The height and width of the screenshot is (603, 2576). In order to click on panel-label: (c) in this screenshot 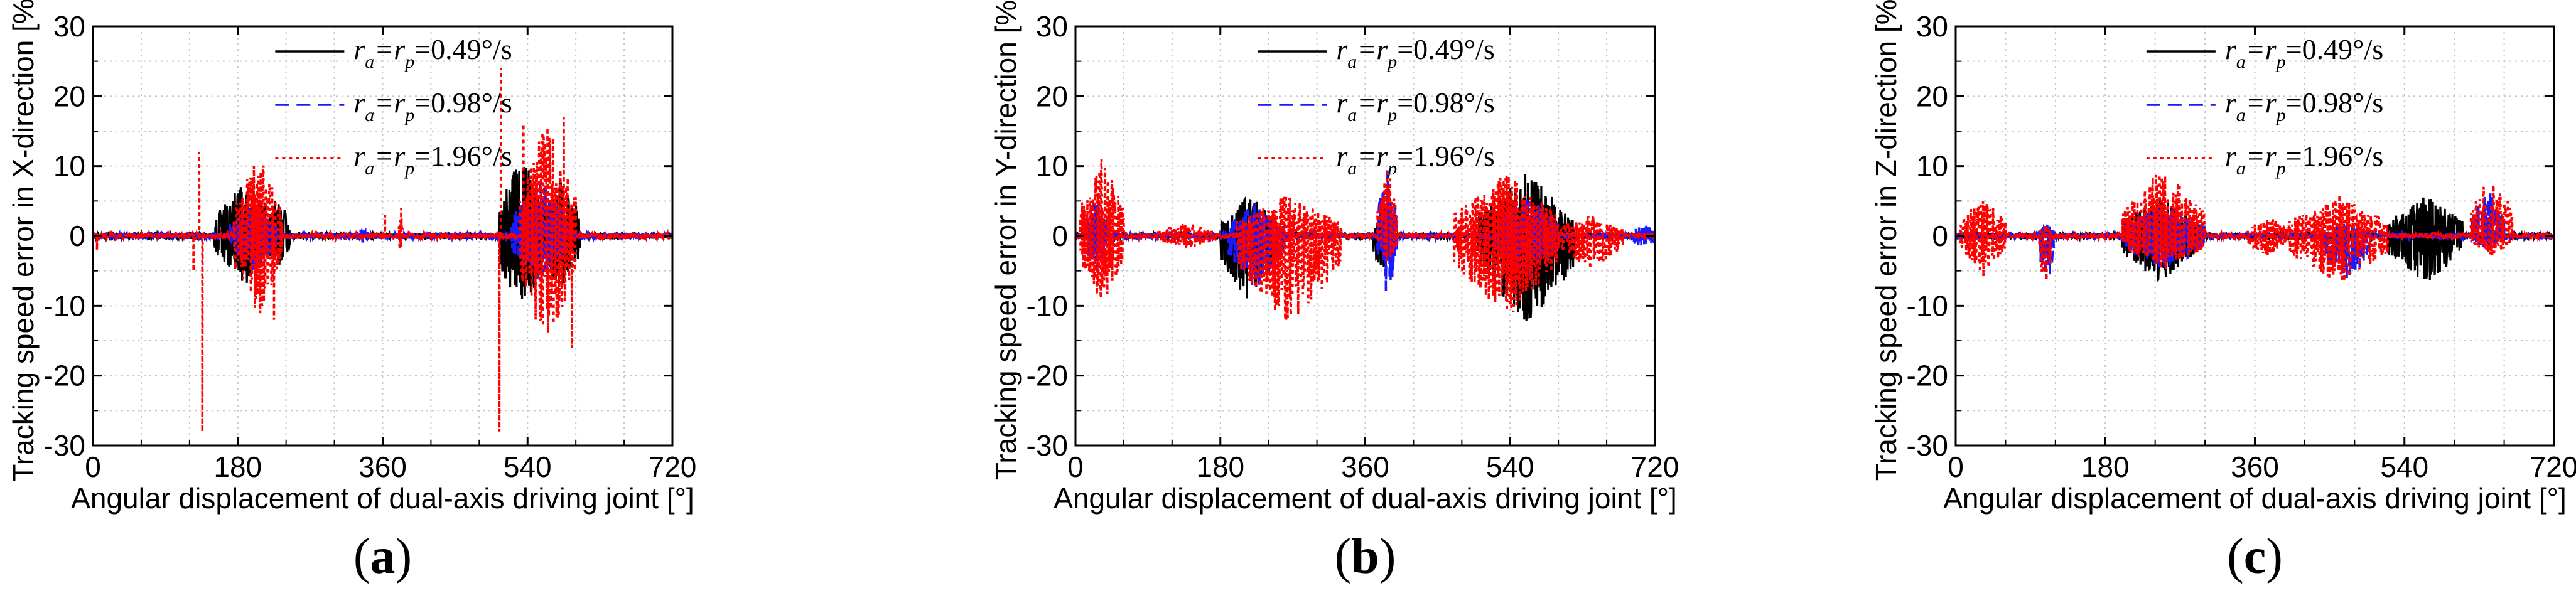, I will do `click(2255, 556)`.